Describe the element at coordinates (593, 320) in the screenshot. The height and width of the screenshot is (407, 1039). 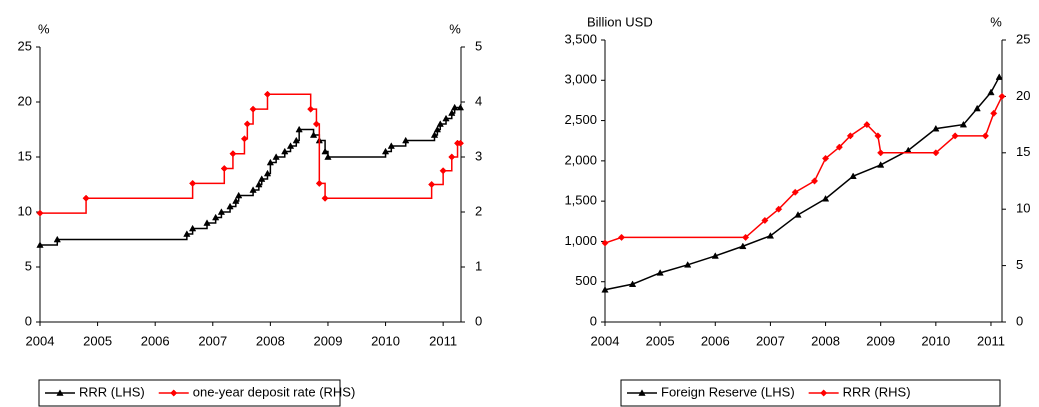
I see `y-tick-label: 0` at that location.